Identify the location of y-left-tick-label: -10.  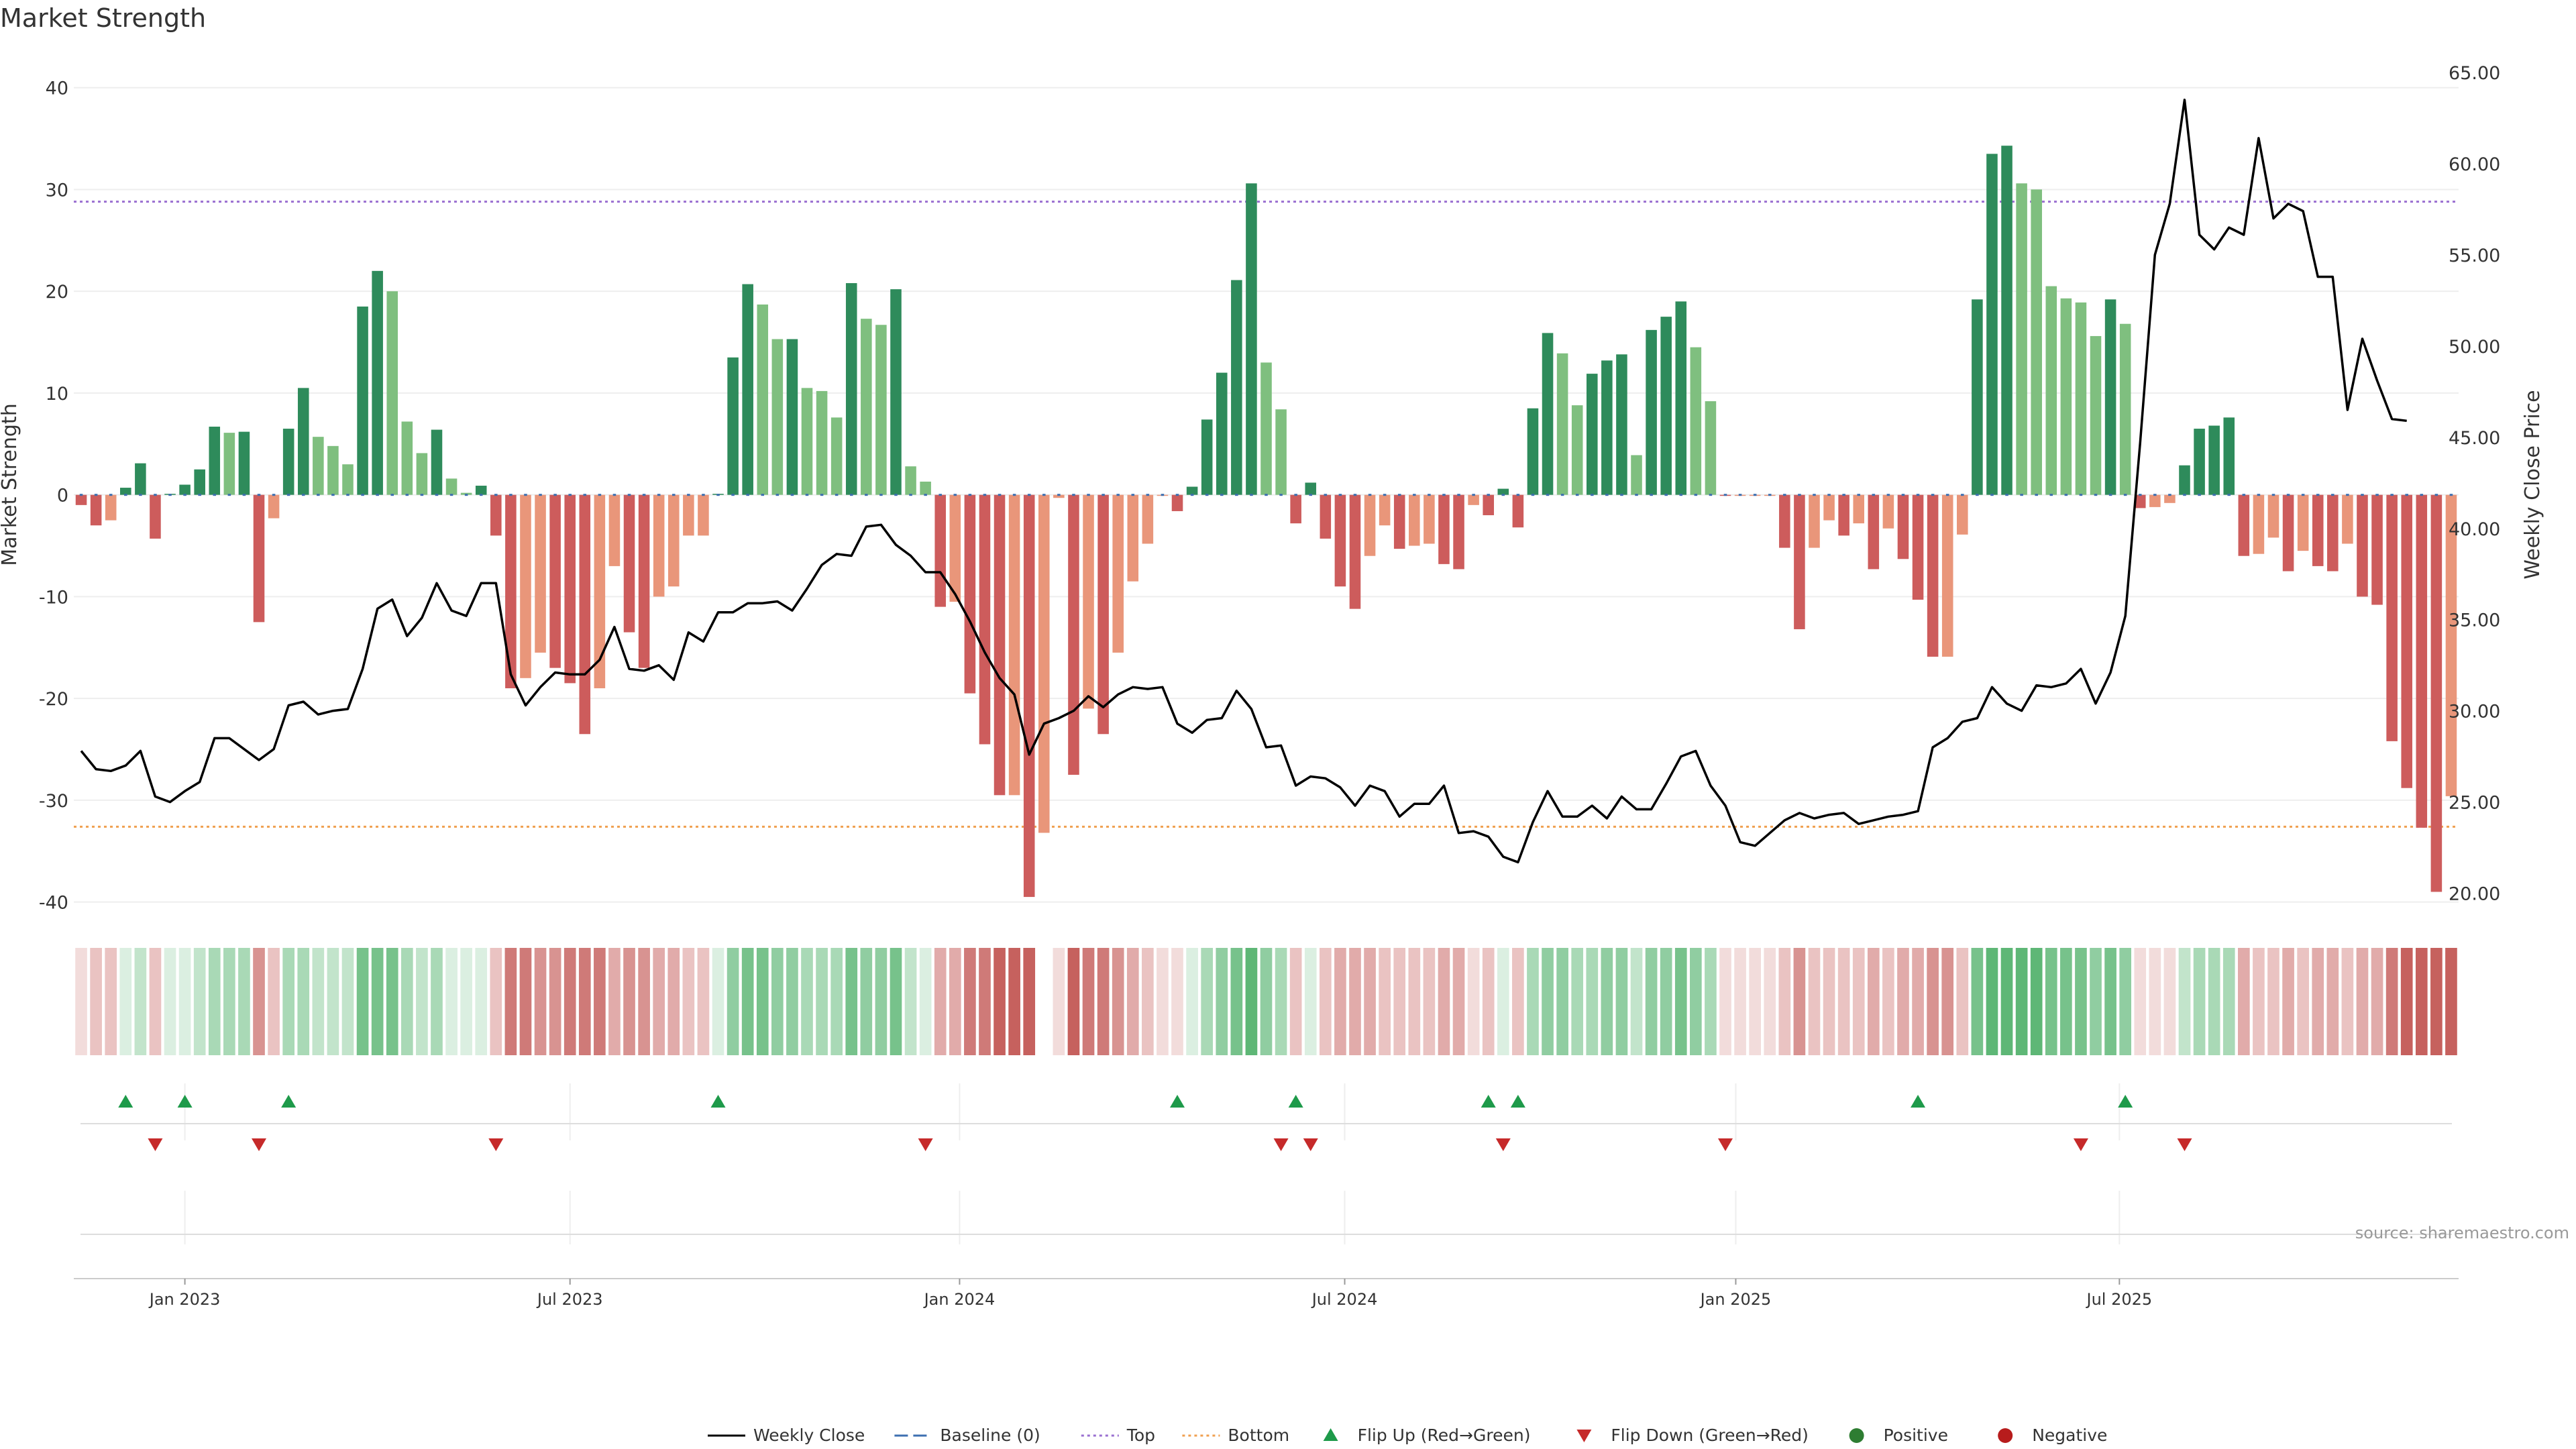
(53, 597).